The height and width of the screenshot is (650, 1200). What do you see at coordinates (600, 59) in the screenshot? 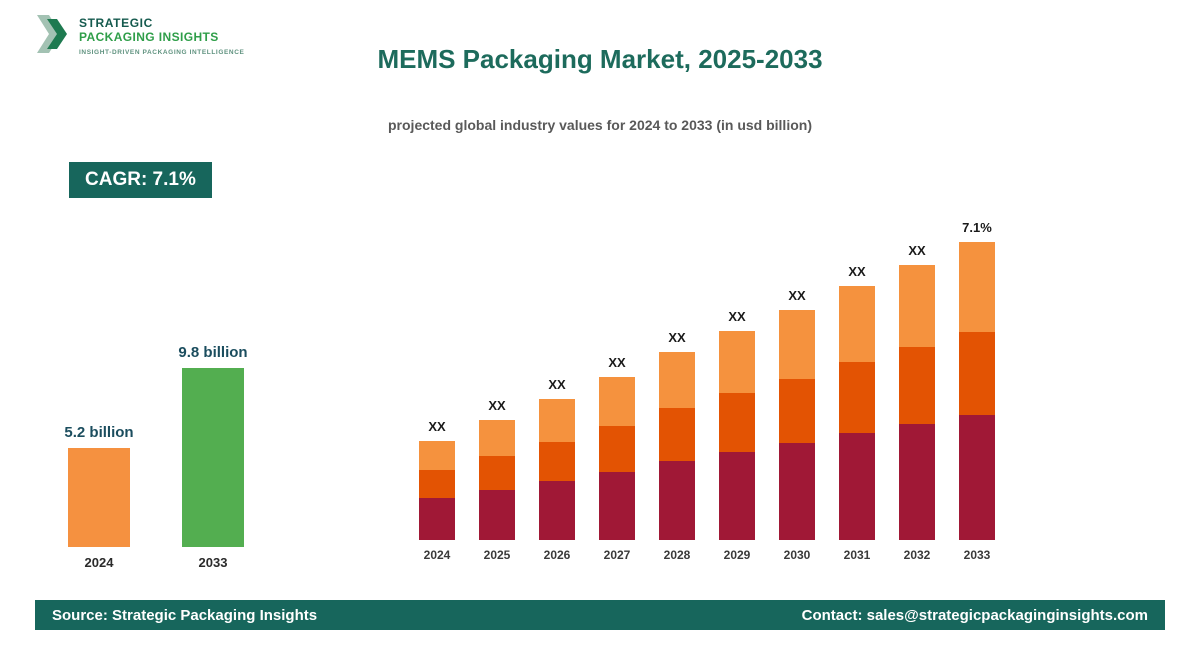
I see `page-title: MEMS Packaging Market, 2025-2033` at bounding box center [600, 59].